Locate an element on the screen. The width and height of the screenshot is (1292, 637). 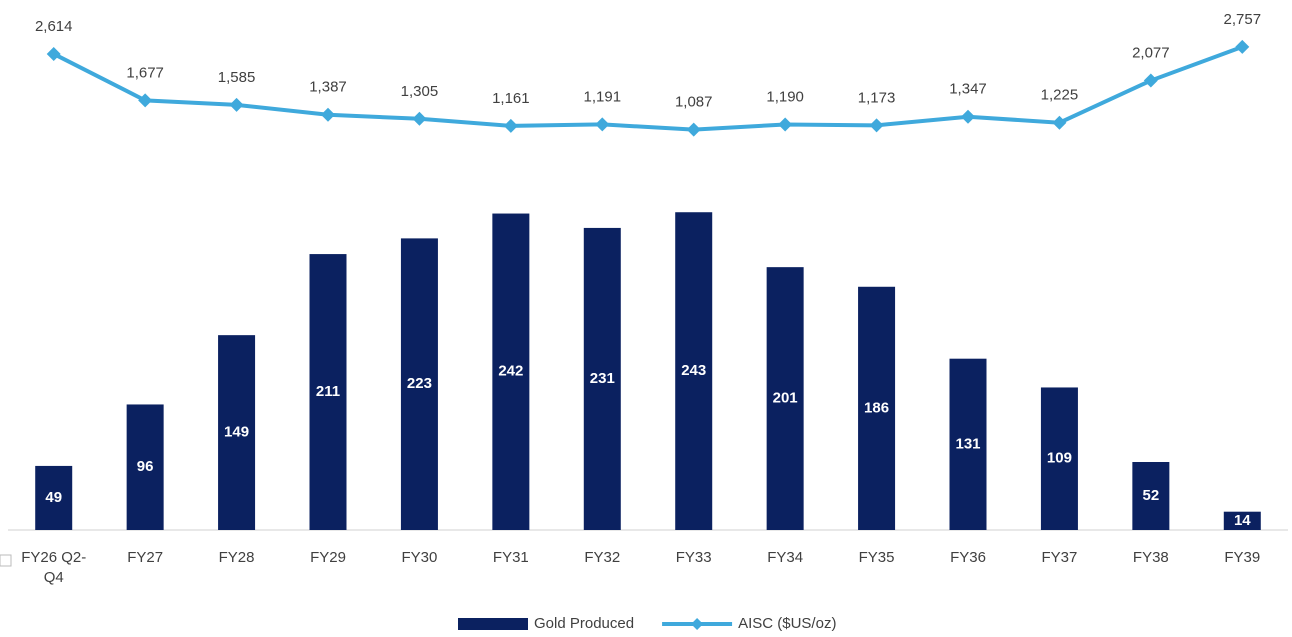
x-tick-label: FY29 is located at coordinates (328, 557).